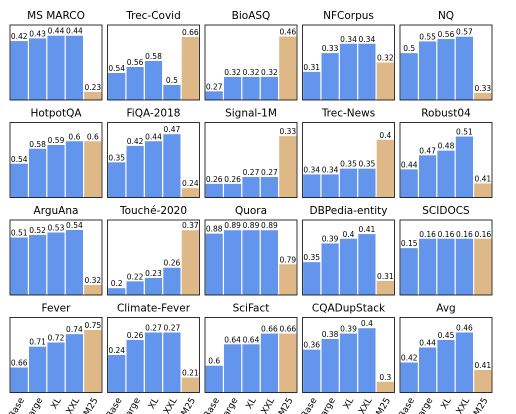 The height and width of the screenshot is (414, 516). Describe the element at coordinates (172, 328) in the screenshot. I see `value-label: 0.27` at that location.